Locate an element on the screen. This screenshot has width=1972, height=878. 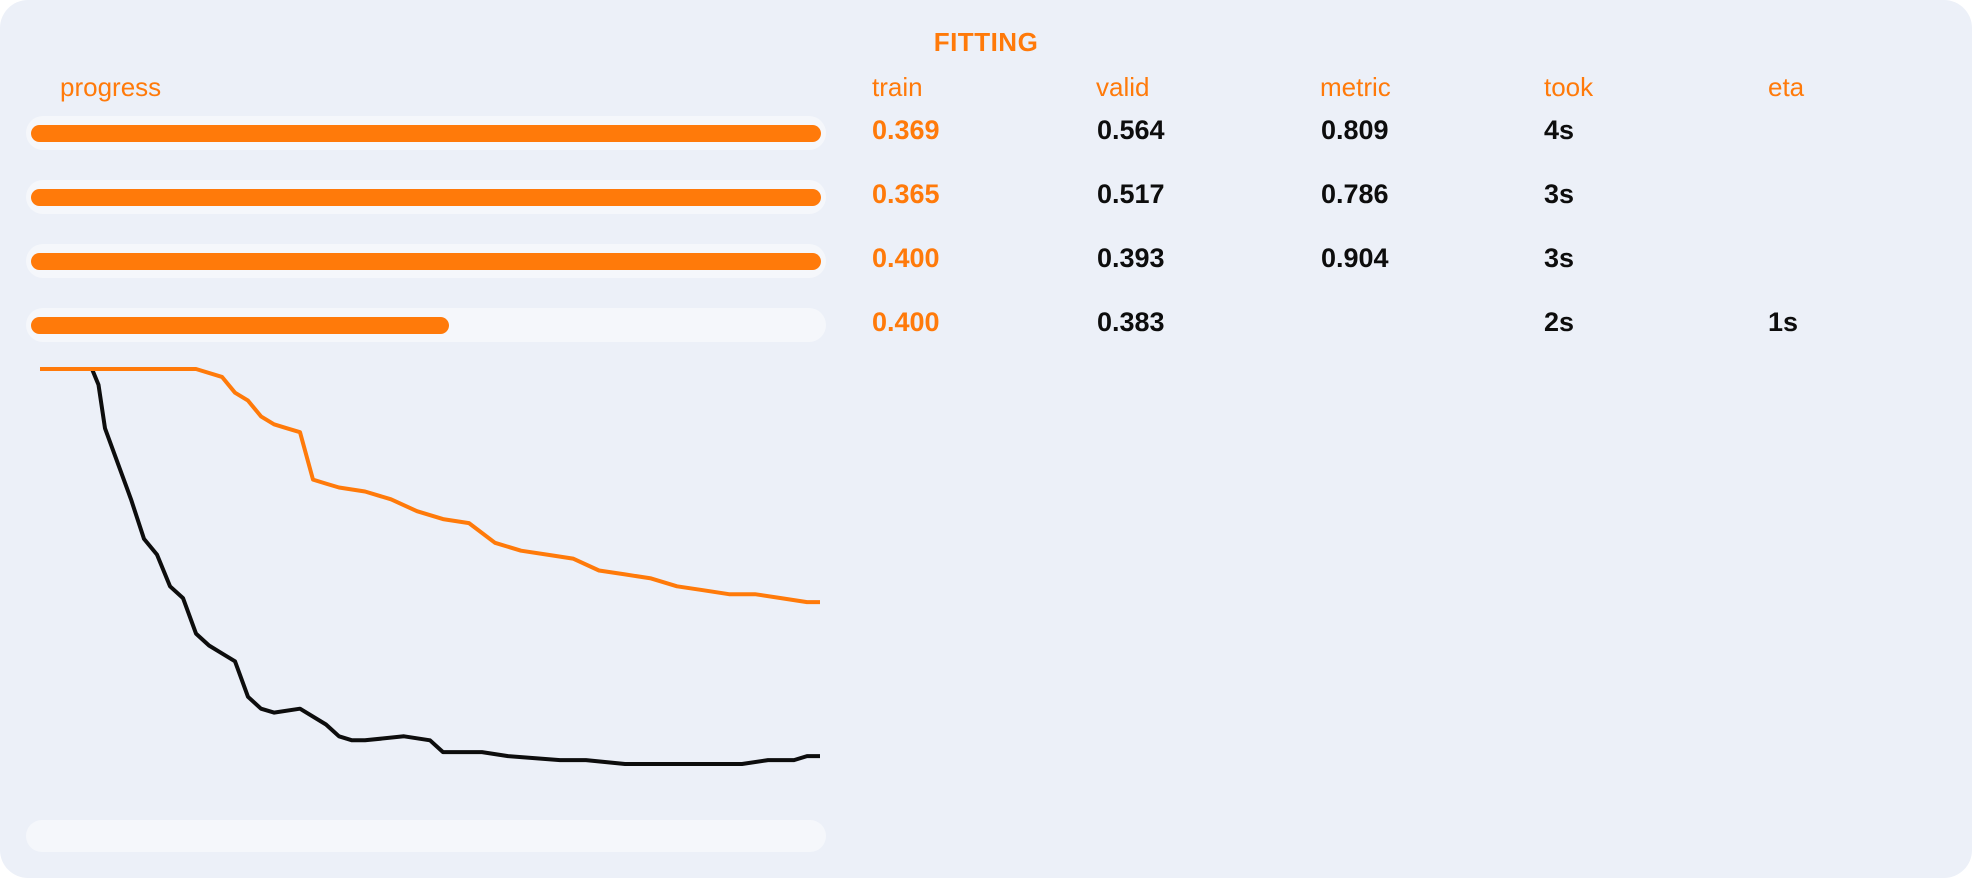
took-epoch-1: 4s is located at coordinates (1559, 130).